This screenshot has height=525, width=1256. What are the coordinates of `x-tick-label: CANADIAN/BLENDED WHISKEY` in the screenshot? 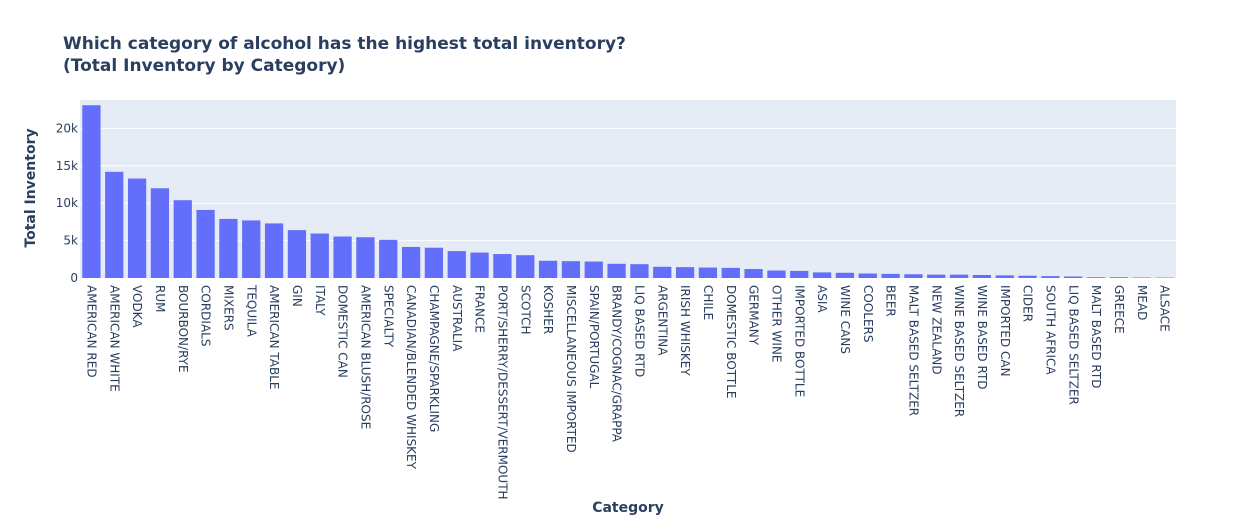 It's located at (411, 377).